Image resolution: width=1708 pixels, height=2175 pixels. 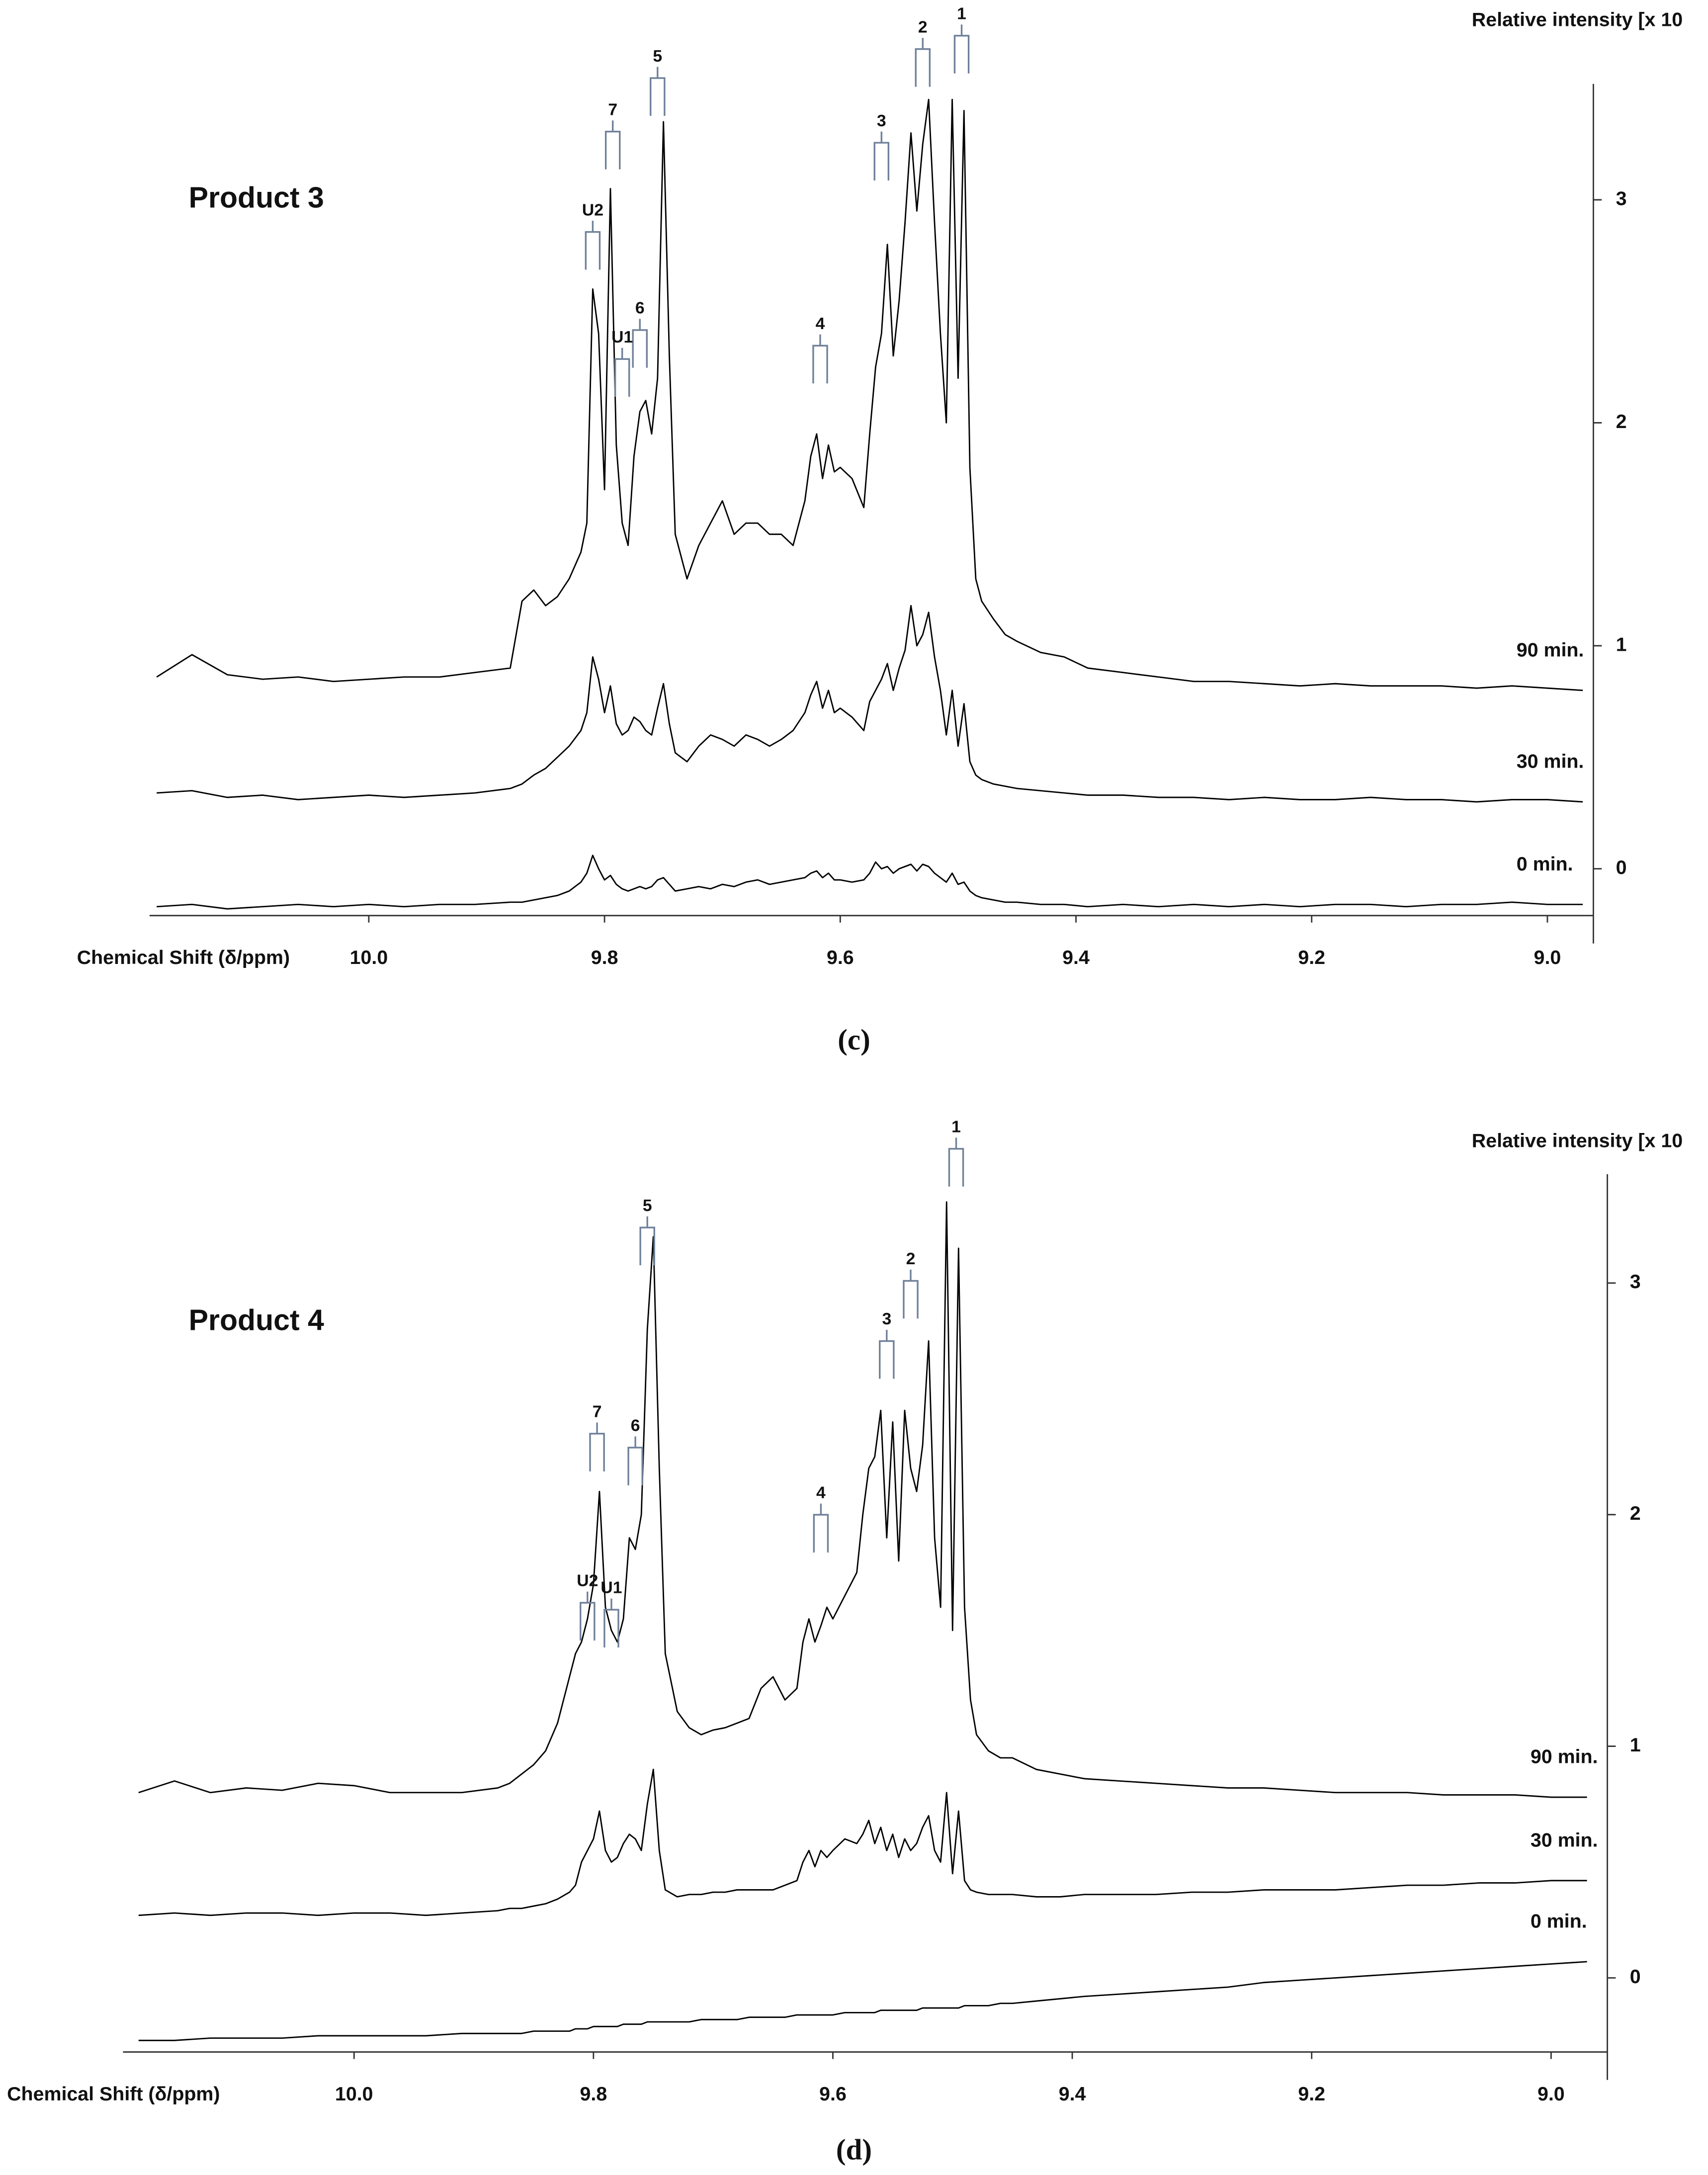 I want to click on panel-caption: (c), so click(x=854, y=1039).